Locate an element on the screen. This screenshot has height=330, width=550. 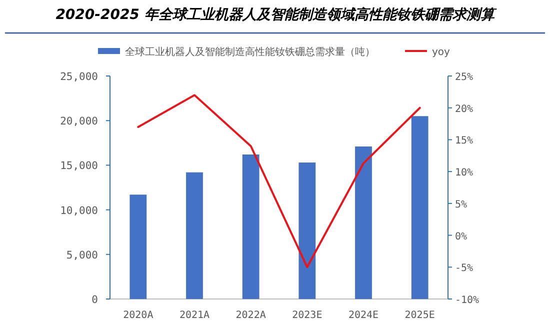
y2-tick-label: 25% is located at coordinates (464, 77).